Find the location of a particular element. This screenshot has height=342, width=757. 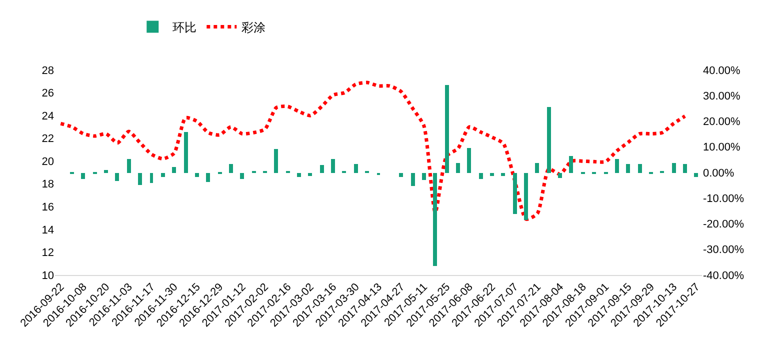

y2-tick-label: -20.00% is located at coordinates (723, 224).